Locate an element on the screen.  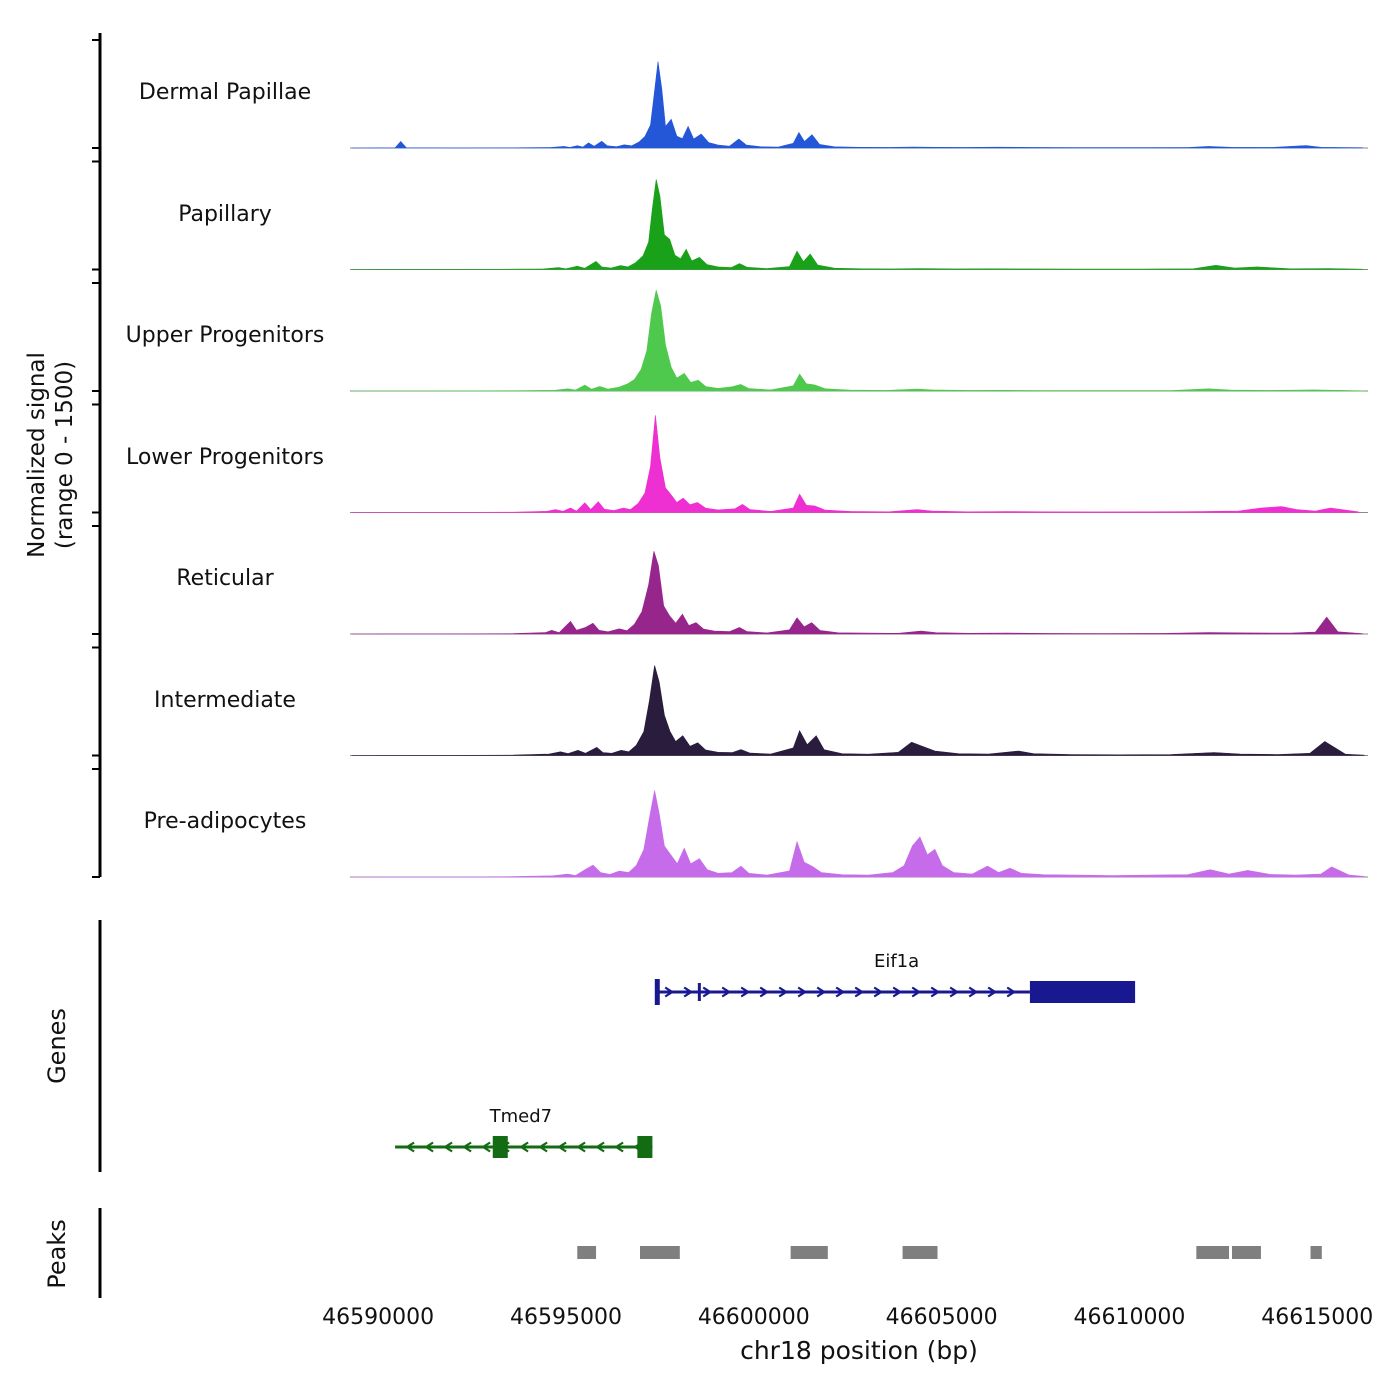
track-label: Papillary is located at coordinates (225, 214).